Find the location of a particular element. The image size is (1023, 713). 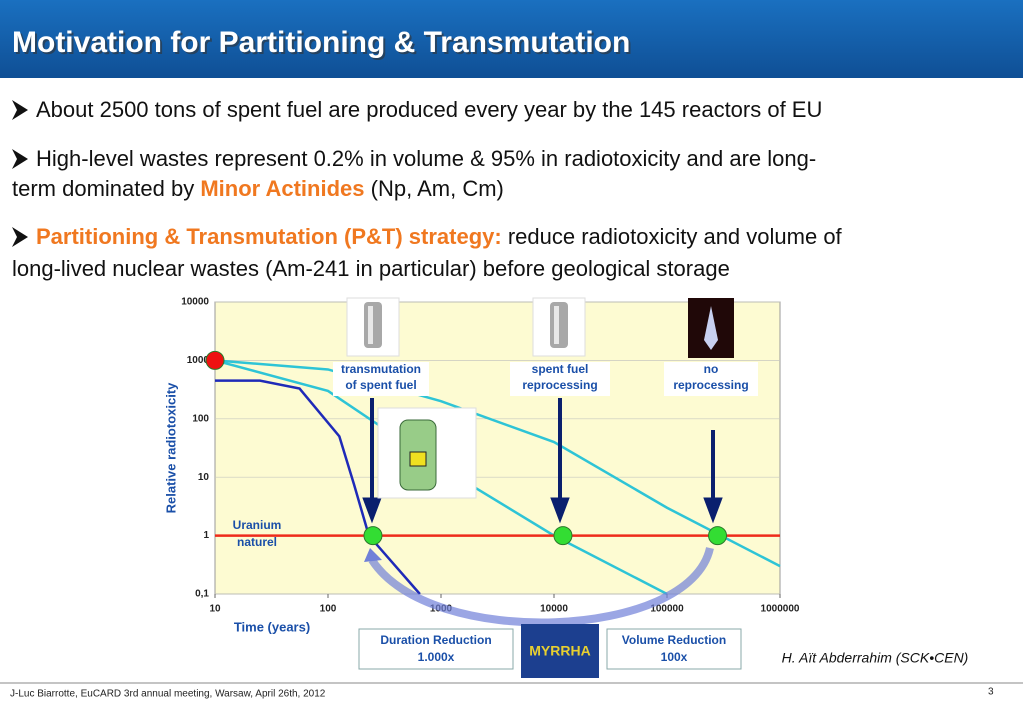

bullet-part: term dominated by is located at coordinates (106, 188).